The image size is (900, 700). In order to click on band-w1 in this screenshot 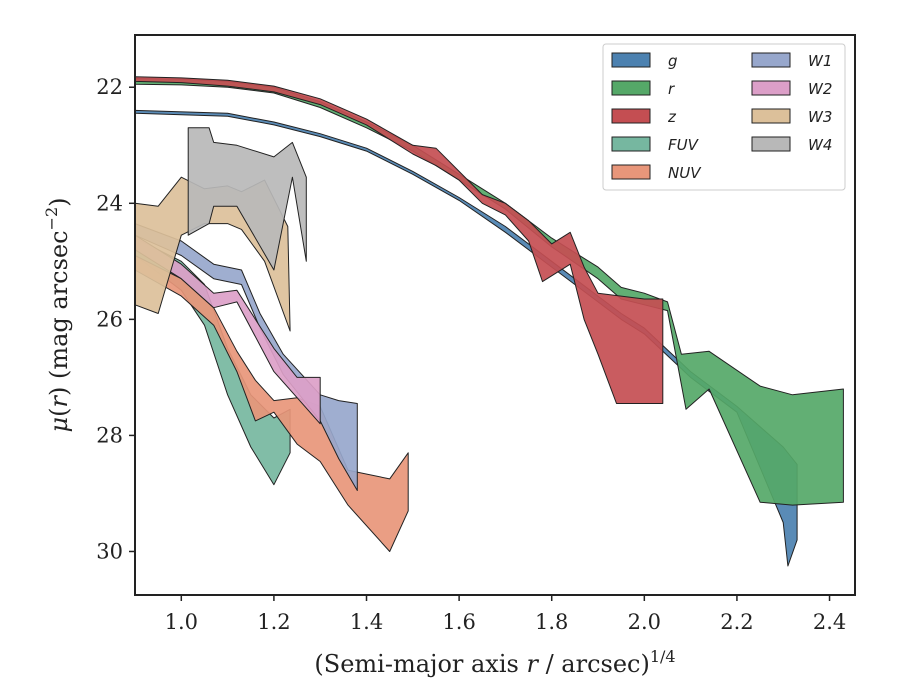, I will do `click(246, 357)`.